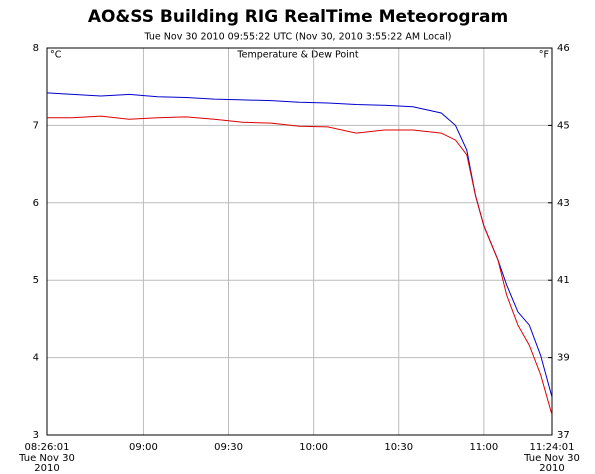 The width and height of the screenshot is (595, 474). Describe the element at coordinates (298, 17) in the screenshot. I see `chart-title: AO&SS Building RIG RealTime Meteorogram` at that location.